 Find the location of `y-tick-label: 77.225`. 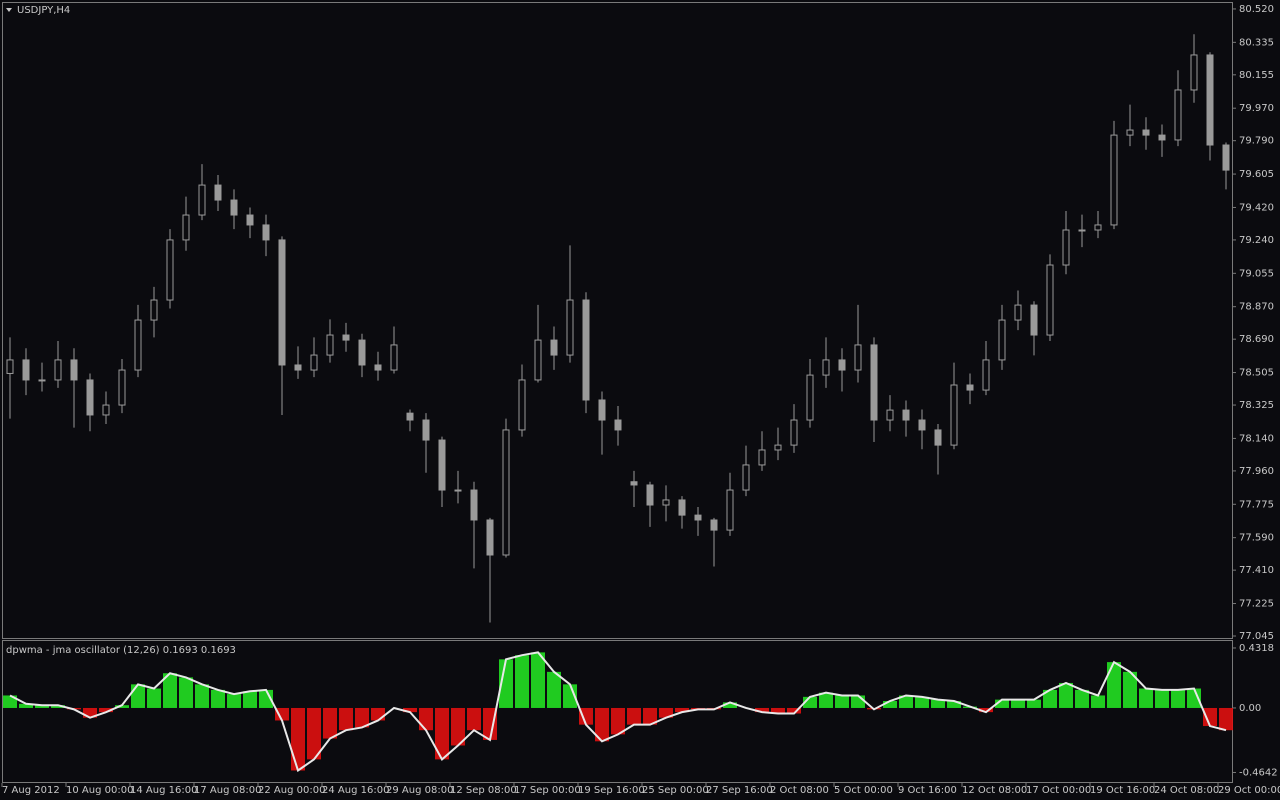

y-tick-label: 77.225 is located at coordinates (1256, 604).